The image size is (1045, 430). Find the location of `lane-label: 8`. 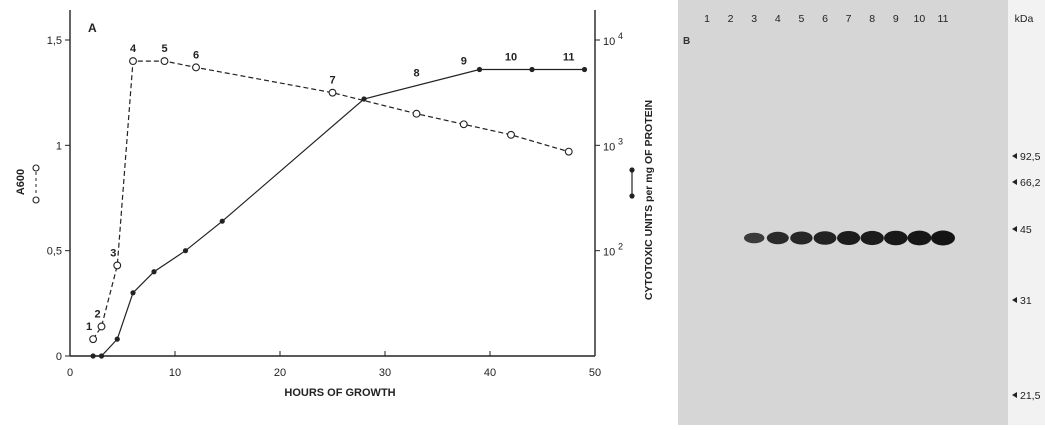

lane-label: 8 is located at coordinates (872, 19).